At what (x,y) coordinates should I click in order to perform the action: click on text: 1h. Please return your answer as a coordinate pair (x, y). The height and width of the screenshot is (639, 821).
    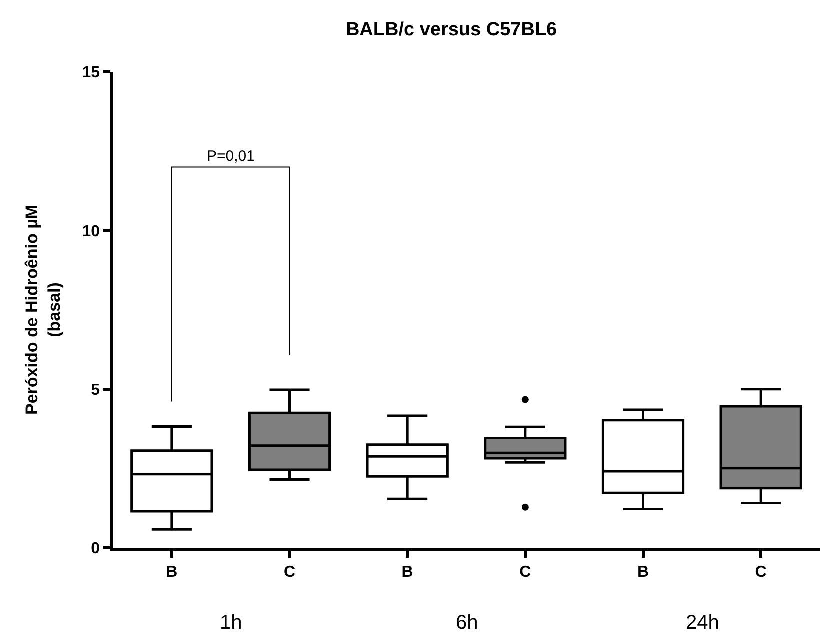
    Looking at the image, I should click on (231, 623).